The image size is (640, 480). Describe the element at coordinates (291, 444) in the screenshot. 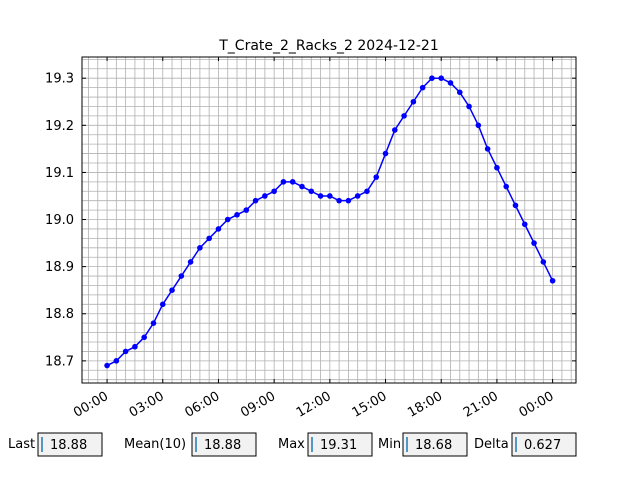

I see `widget-label: Max` at that location.